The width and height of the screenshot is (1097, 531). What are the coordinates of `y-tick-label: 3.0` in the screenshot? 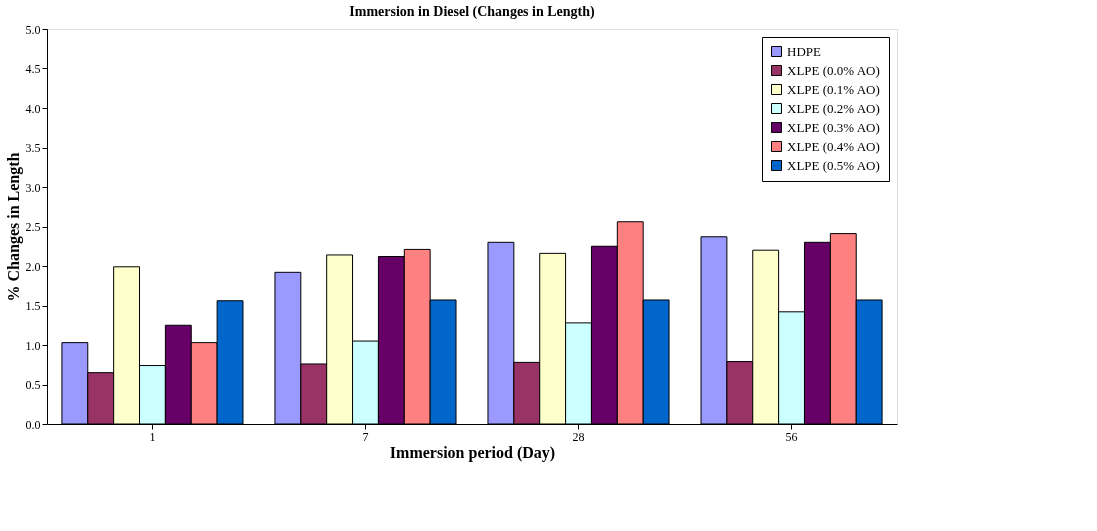 It's located at (33, 187).